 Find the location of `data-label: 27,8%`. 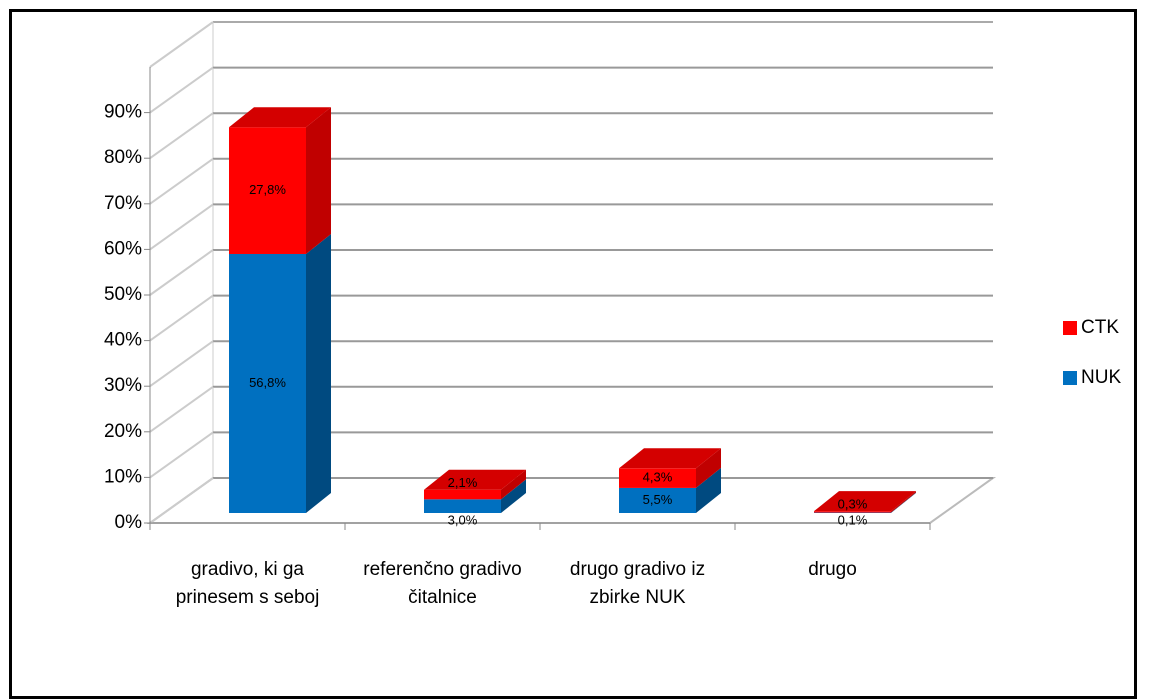

data-label: 27,8% is located at coordinates (267, 189).